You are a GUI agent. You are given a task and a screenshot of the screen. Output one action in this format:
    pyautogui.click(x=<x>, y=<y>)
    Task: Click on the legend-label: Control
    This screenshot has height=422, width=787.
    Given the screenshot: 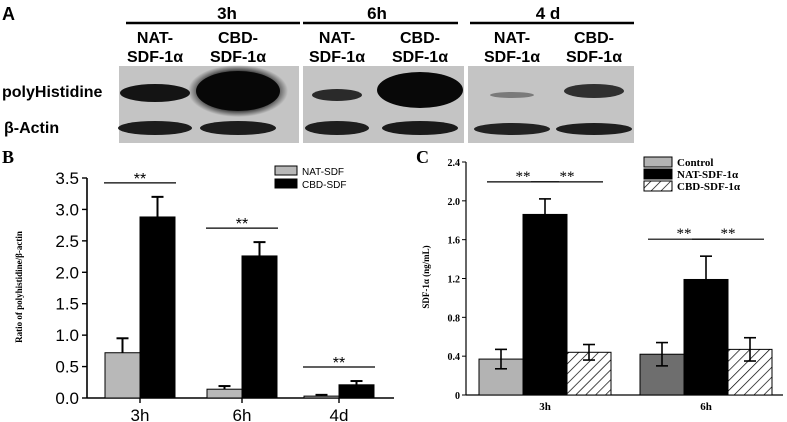 What is the action you would take?
    pyautogui.click(x=695, y=163)
    